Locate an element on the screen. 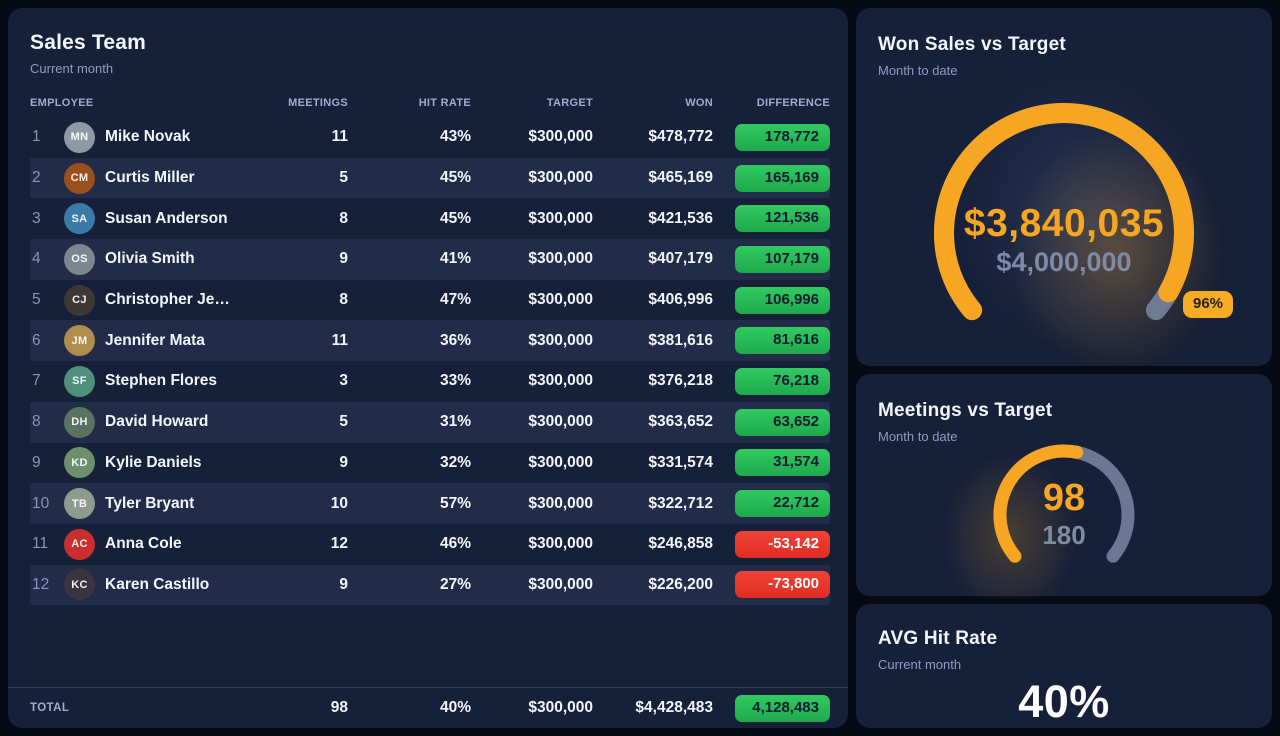  total-meetings: 98 is located at coordinates (339, 707).